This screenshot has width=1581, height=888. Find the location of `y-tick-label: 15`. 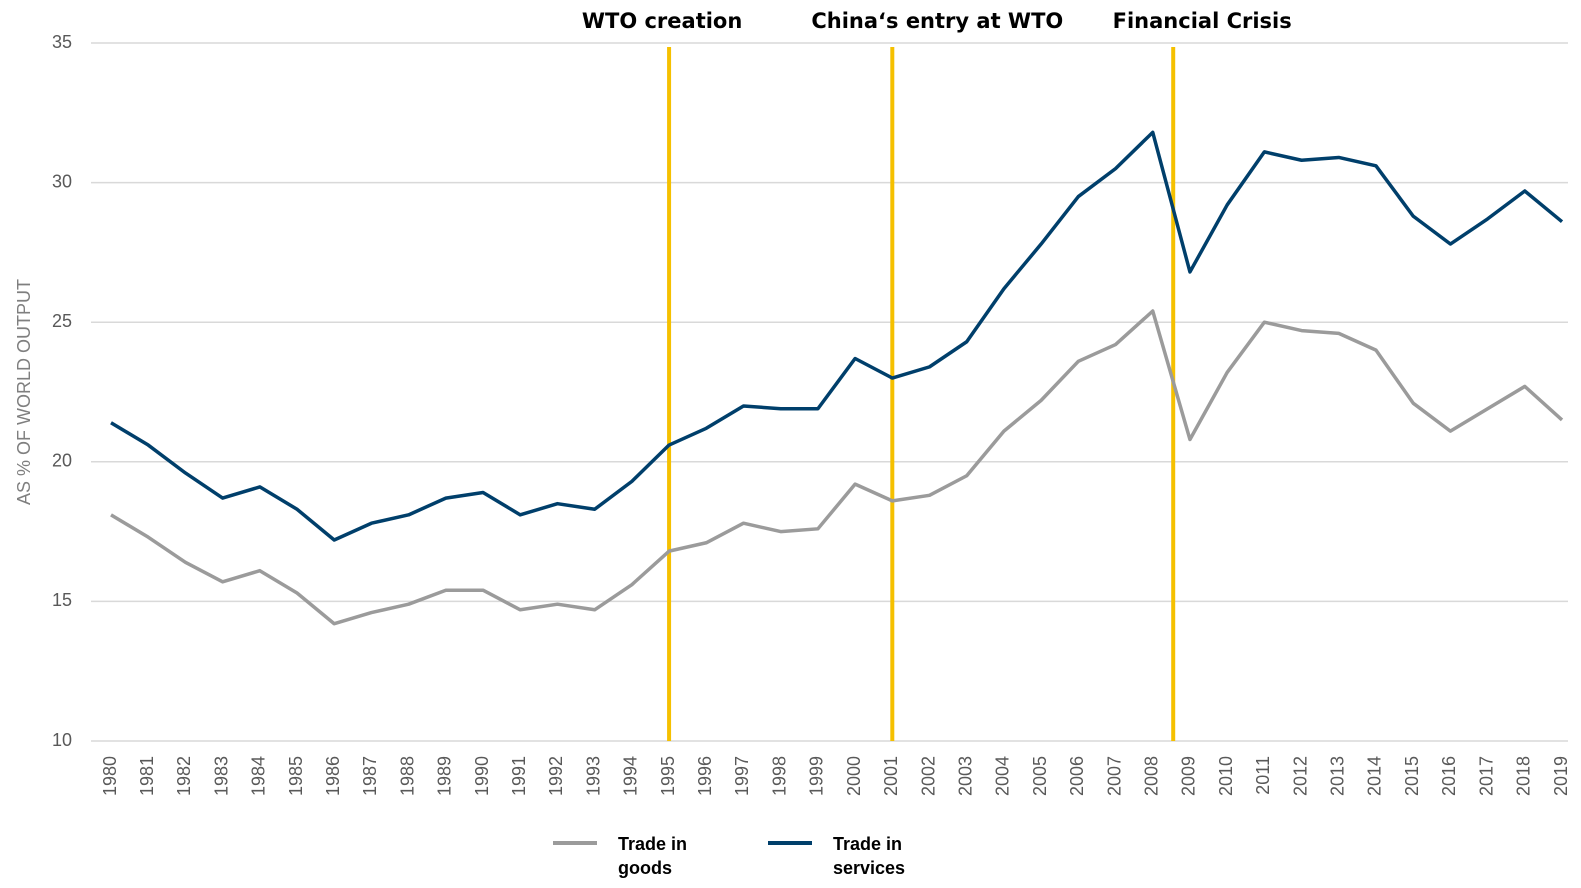

y-tick-label: 15 is located at coordinates (62, 600).